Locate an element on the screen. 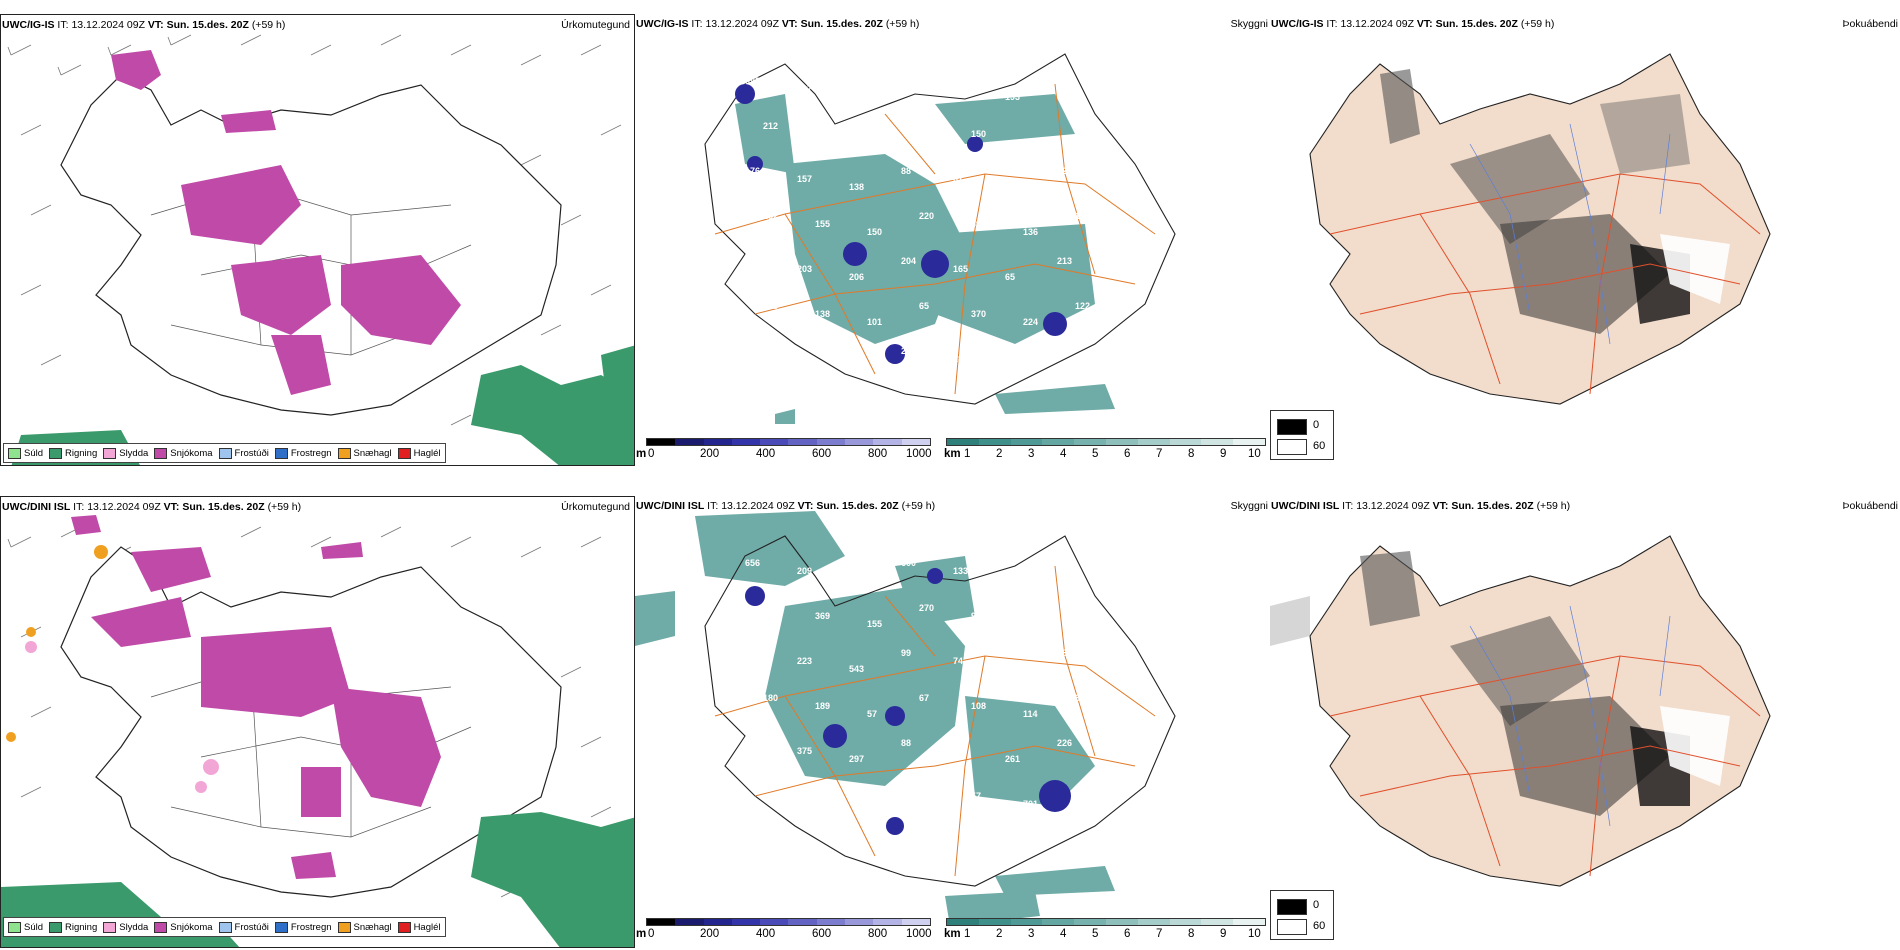 This screenshot has height=950, width=1900. cloud-color-strip is located at coordinates (1106, 442).